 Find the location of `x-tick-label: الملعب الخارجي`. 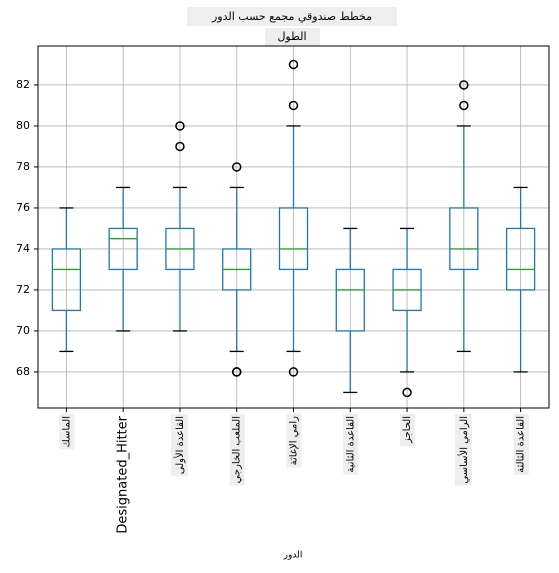

x-tick-label: الملعب الخارجي is located at coordinates (237, 449).